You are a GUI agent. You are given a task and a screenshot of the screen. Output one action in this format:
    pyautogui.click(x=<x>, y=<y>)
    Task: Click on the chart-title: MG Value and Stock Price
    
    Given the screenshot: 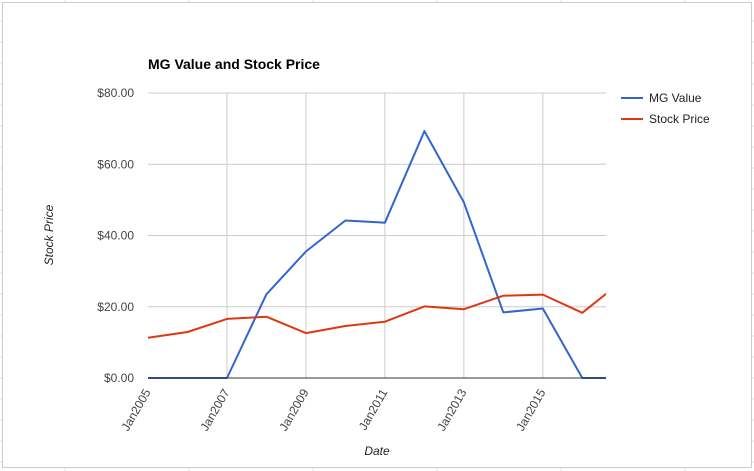 What is the action you would take?
    pyautogui.click(x=234, y=64)
    